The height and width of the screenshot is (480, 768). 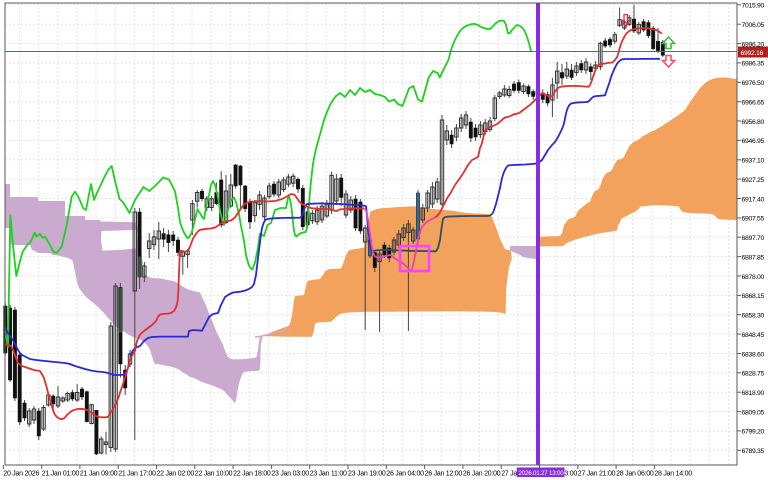 What do you see at coordinates (214, 474) in the screenshot?
I see `svg-text: 22 Jan 10:00` at bounding box center [214, 474].